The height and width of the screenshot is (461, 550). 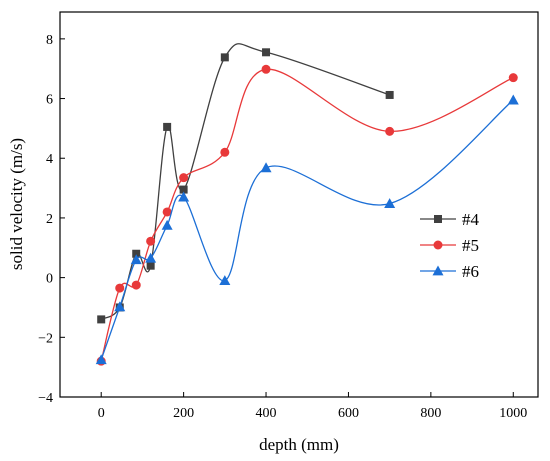 What do you see at coordinates (45, 338) in the screenshot?
I see `y-tick-label: −2` at bounding box center [45, 338].